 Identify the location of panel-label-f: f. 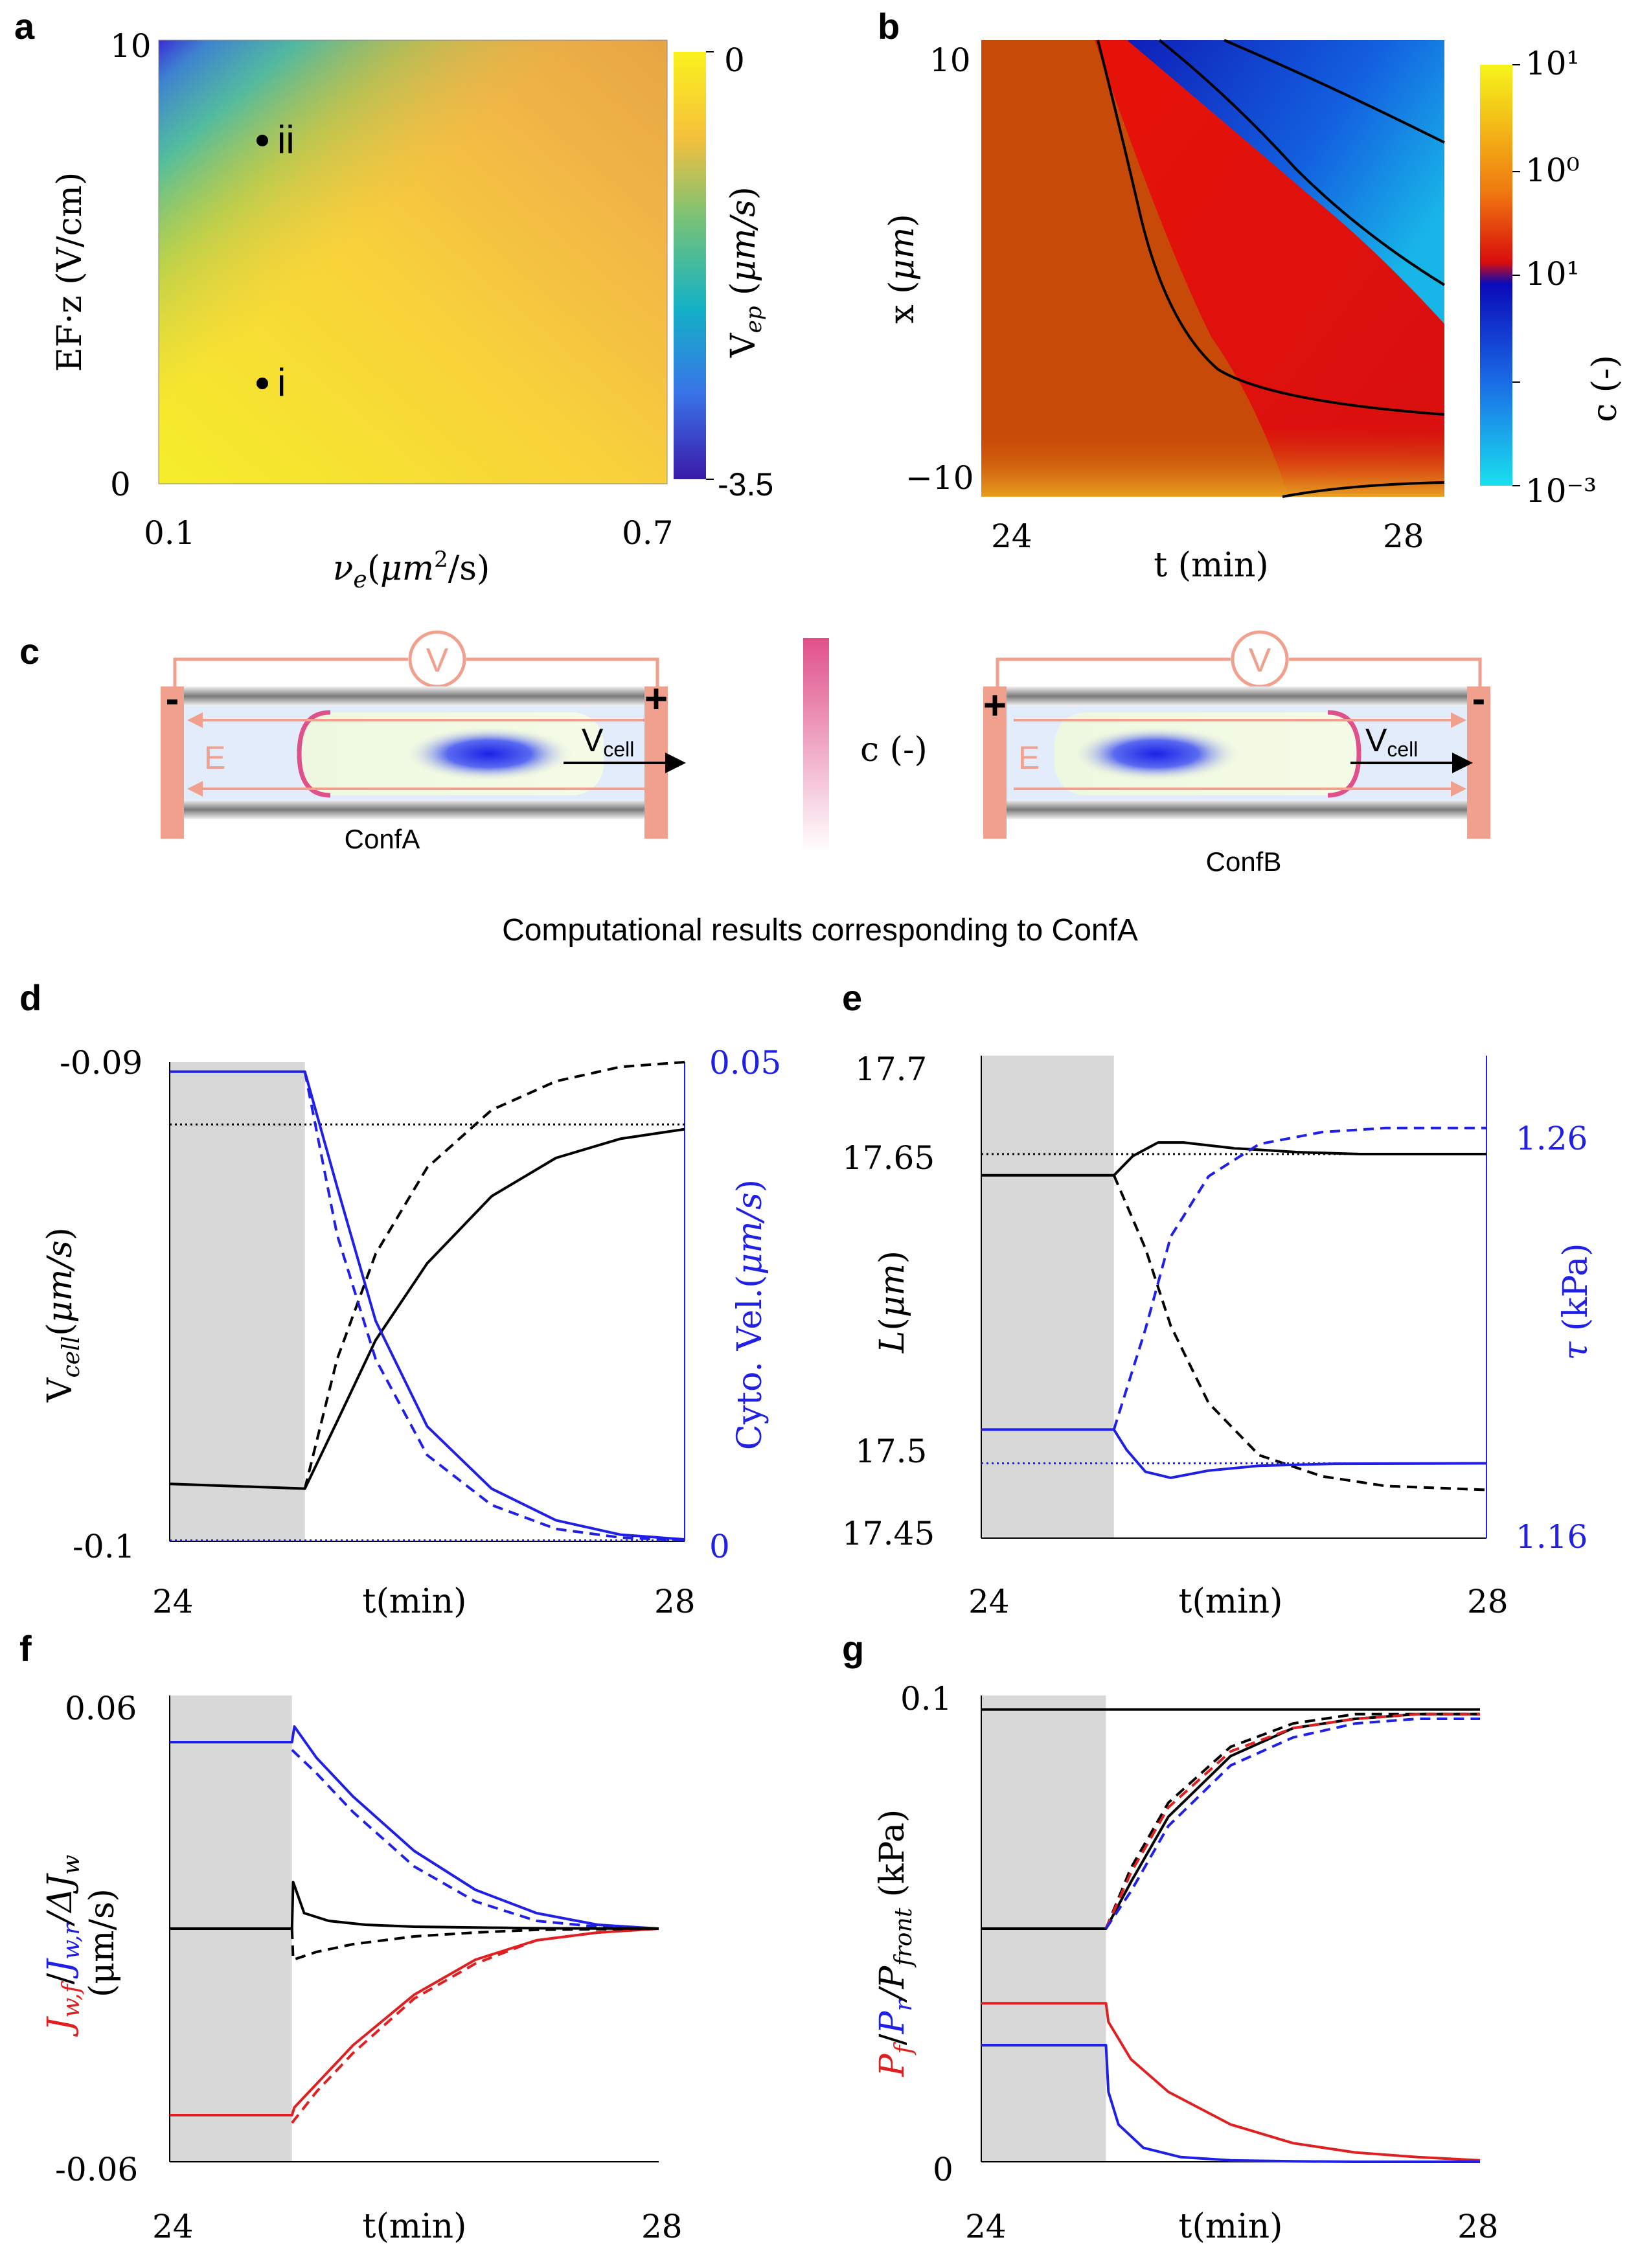
(25, 1648).